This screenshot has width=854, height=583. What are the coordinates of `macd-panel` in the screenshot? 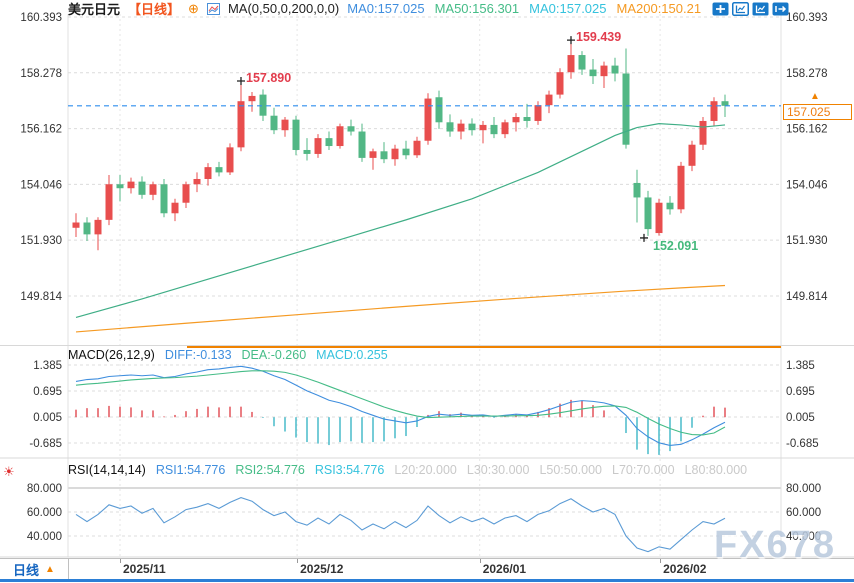 It's located at (400, 410).